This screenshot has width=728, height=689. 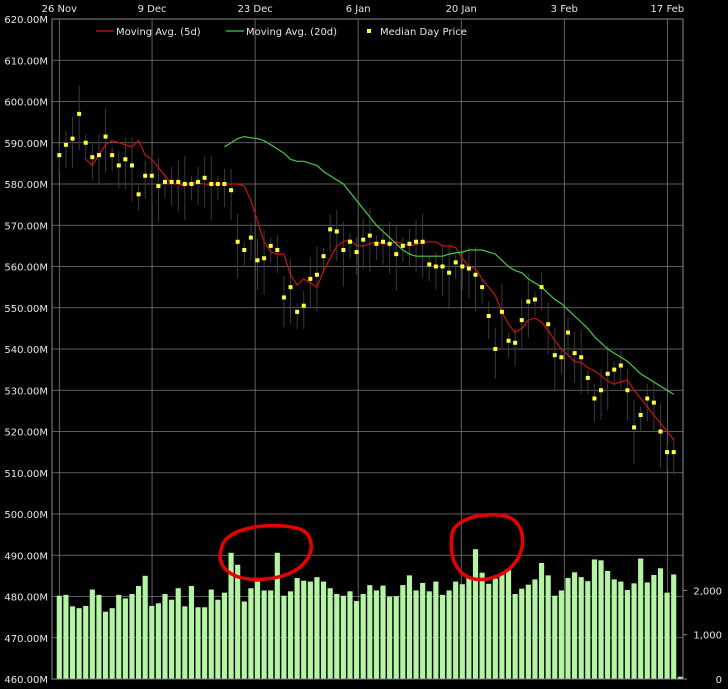 I want to click on y-tick-label: 540.00M, so click(x=26, y=350).